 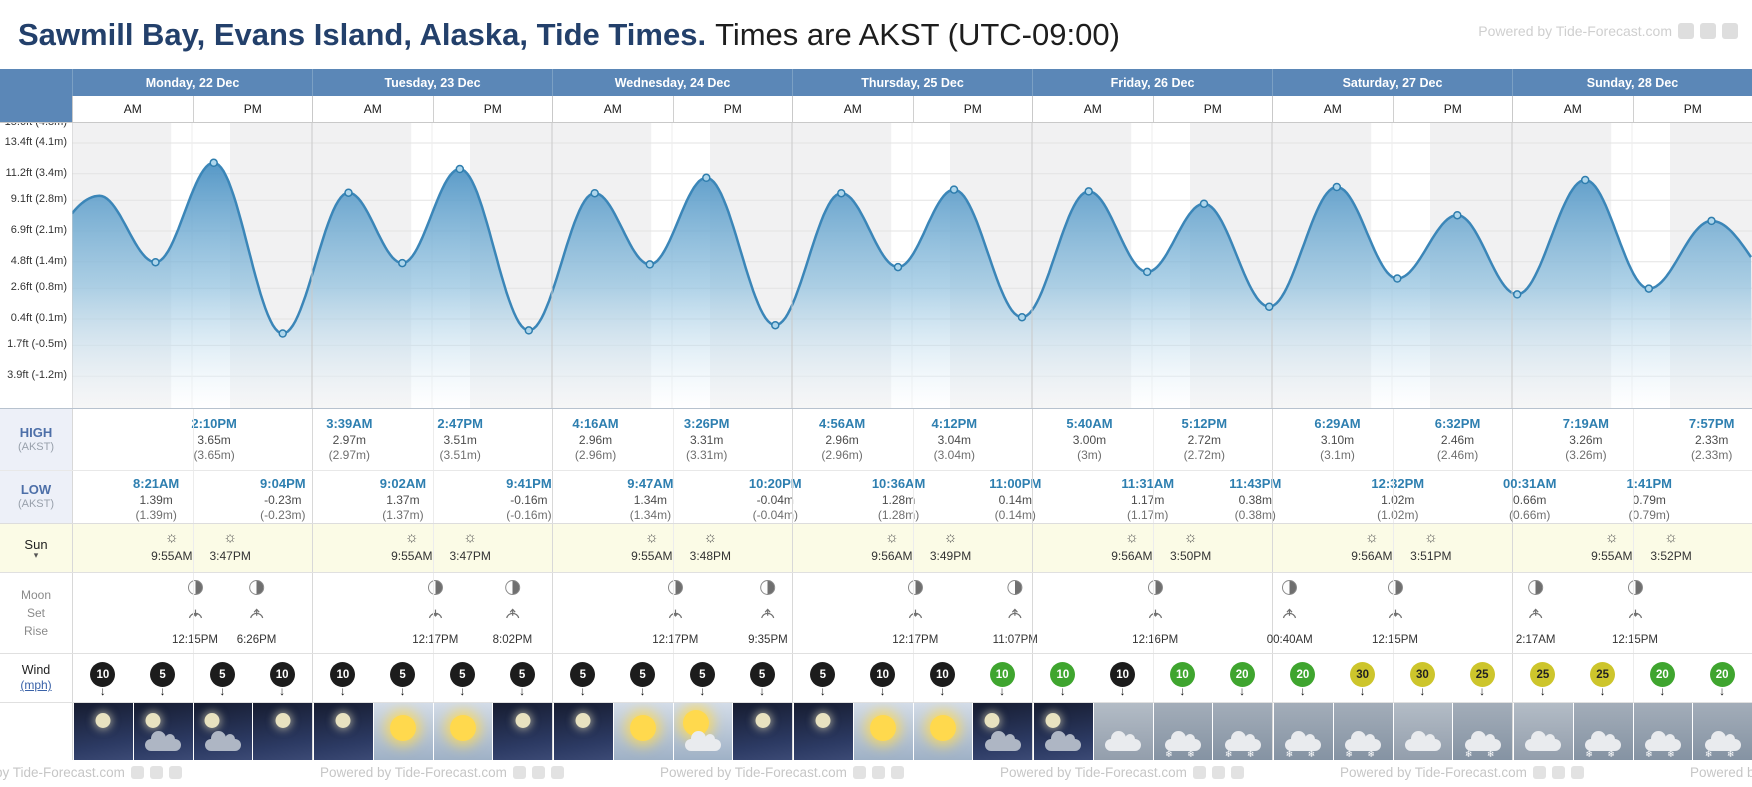 I want to click on cloud-icon, so click(x=1603, y=741).